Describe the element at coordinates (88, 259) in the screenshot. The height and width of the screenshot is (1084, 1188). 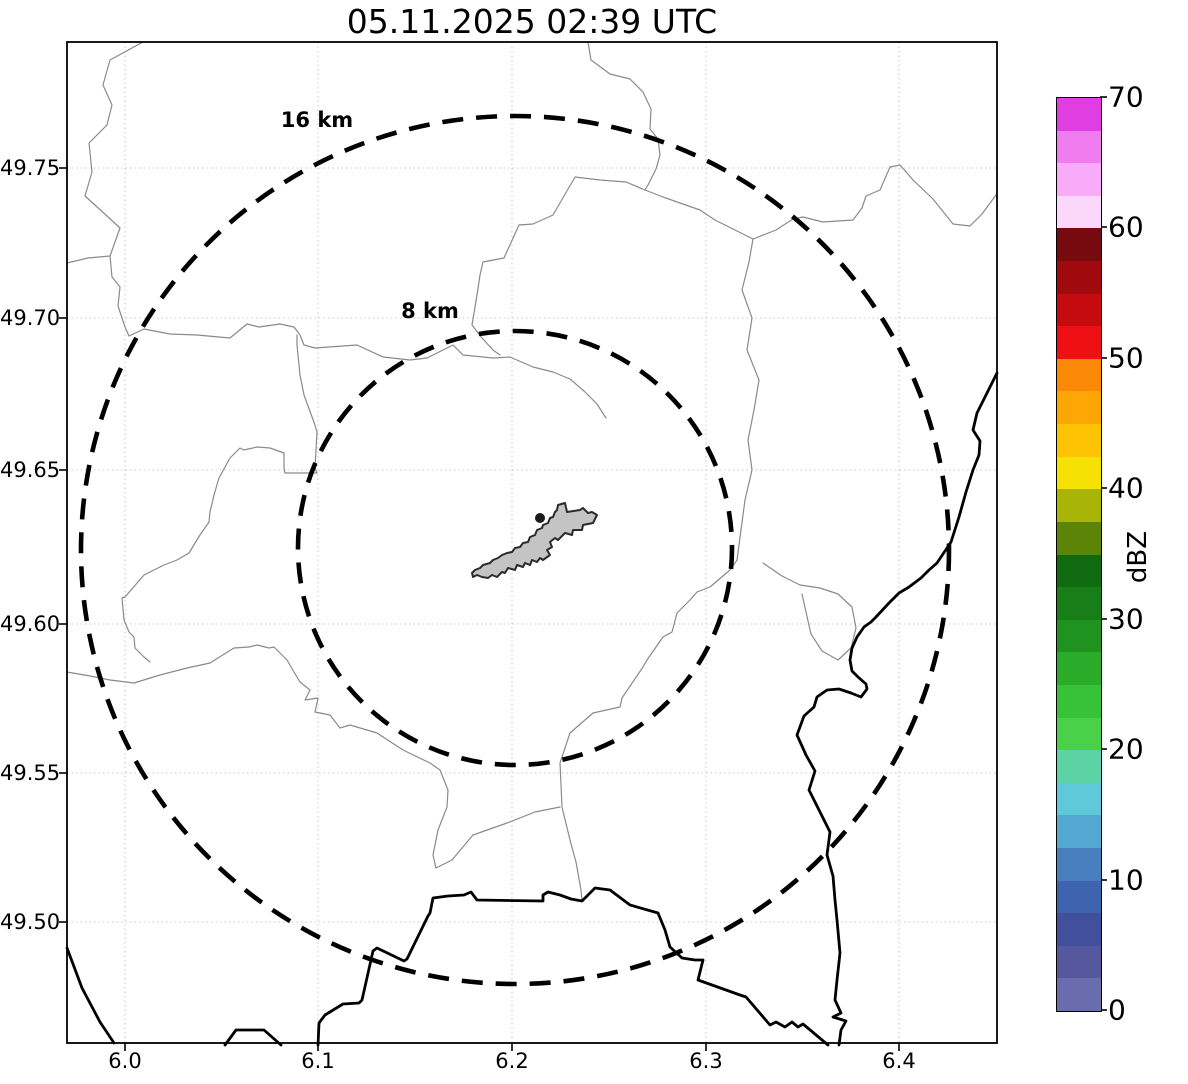
I see `boundary-left-branch` at that location.